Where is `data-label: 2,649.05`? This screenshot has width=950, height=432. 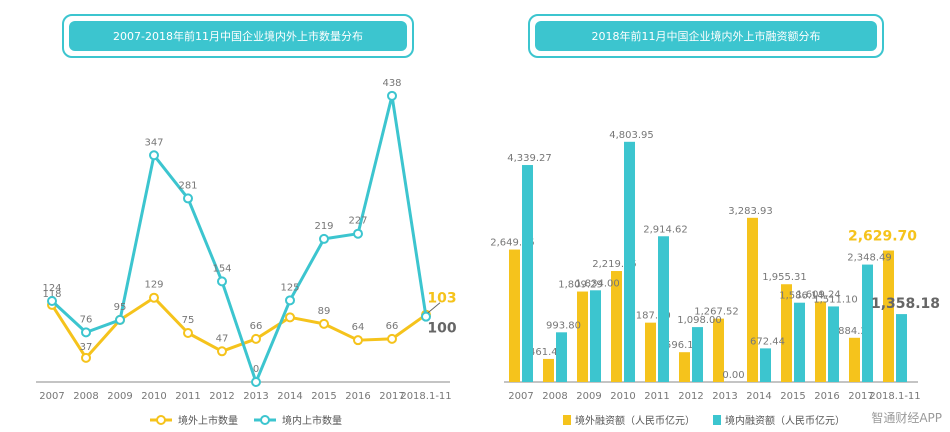
data-label: 2,649.05 is located at coordinates (512, 243).